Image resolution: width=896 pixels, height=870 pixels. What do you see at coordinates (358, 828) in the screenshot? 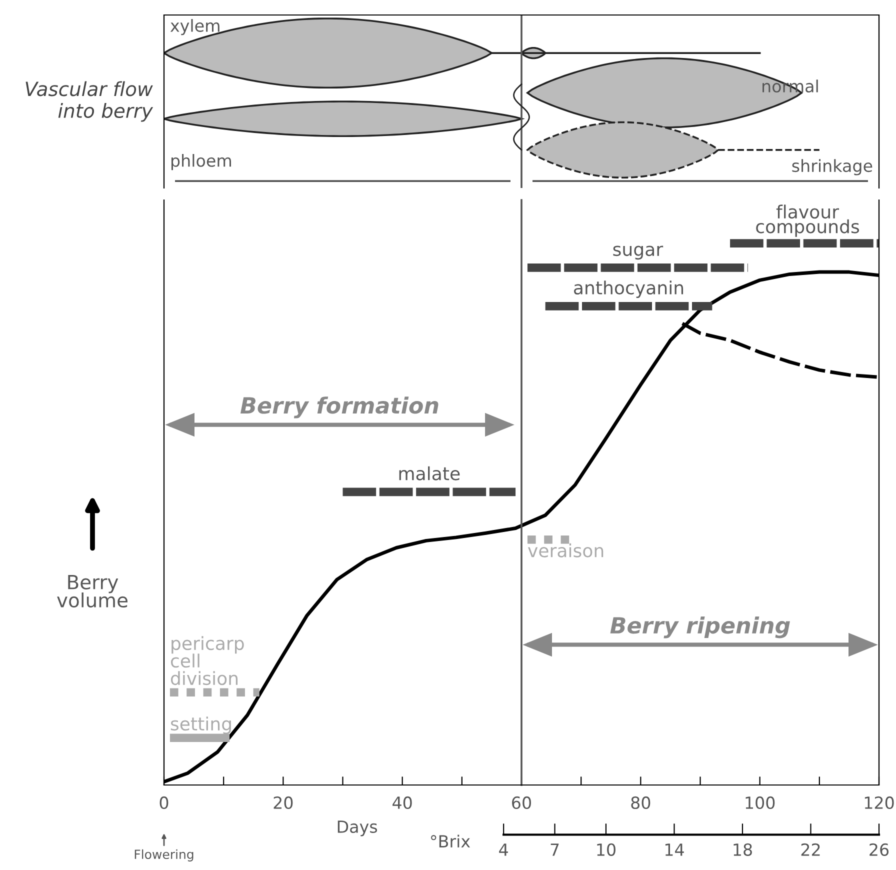
I see `x-axis-title: Days` at bounding box center [358, 828].